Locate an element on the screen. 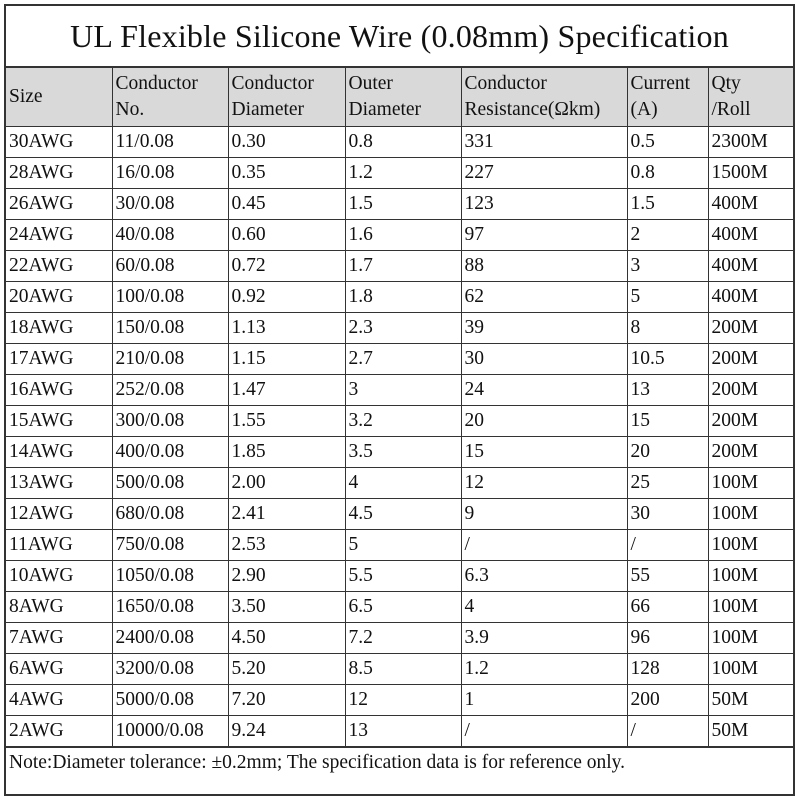  cell-size: 4AWG is located at coordinates (59, 700).